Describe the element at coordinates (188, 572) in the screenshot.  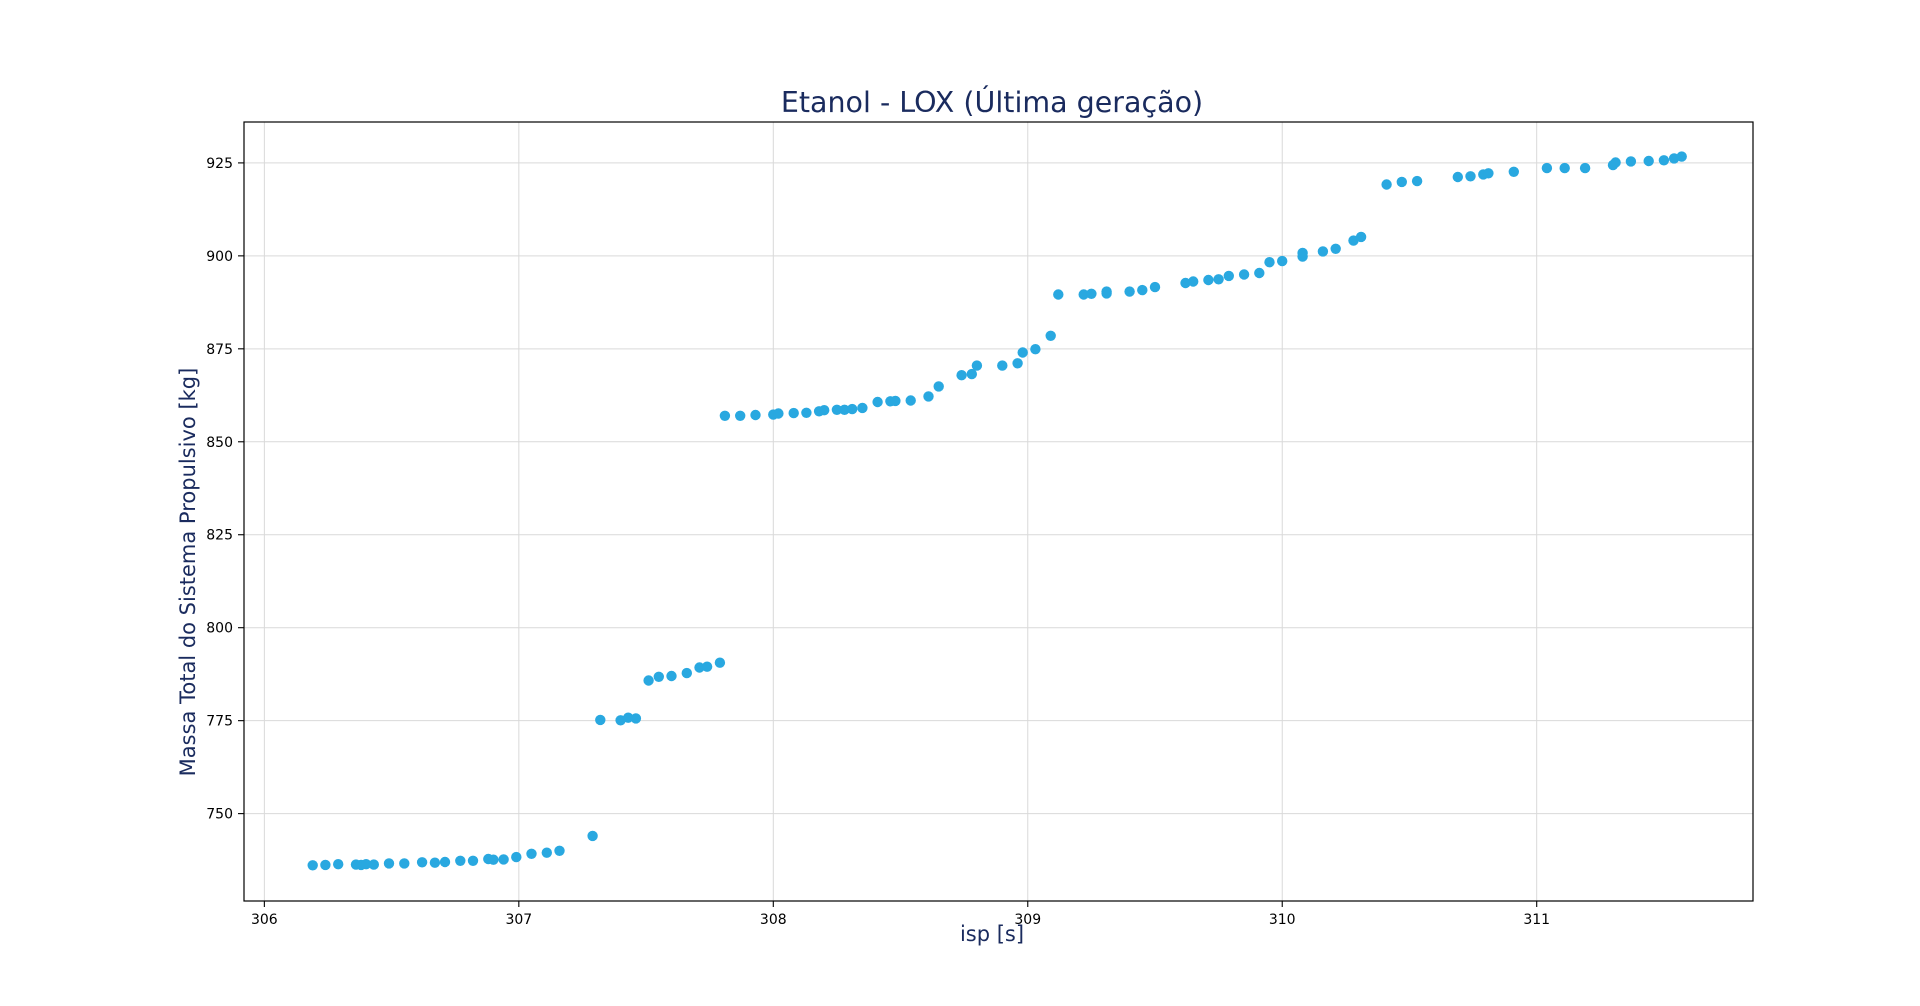
I see `y-axis-label: Massa Total do Sistema Propulsivo [kg]` at that location.